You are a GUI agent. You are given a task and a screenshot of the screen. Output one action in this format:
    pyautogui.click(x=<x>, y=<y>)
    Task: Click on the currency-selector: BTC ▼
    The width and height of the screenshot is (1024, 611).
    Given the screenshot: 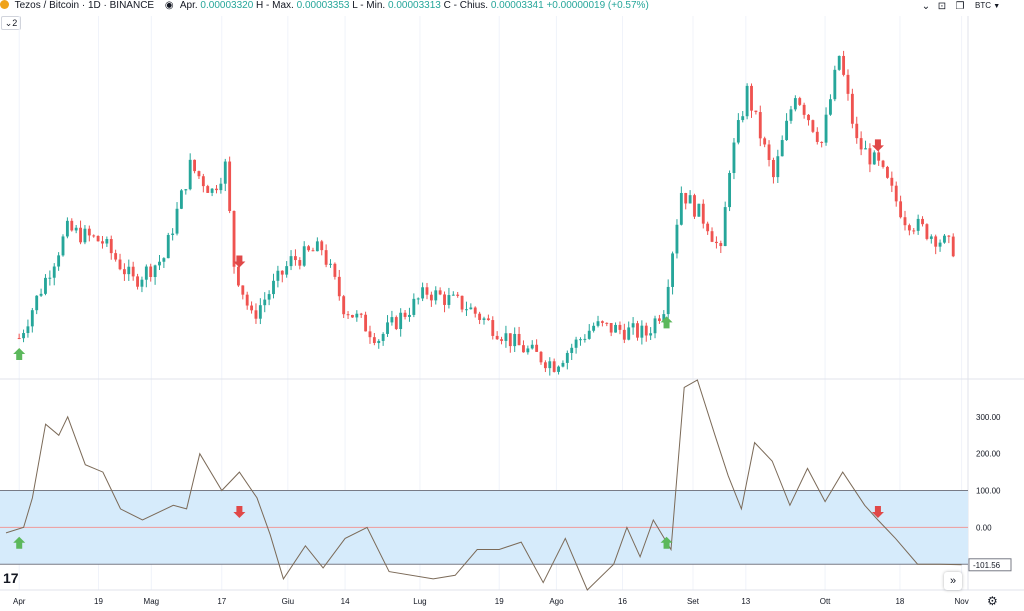 What is the action you would take?
    pyautogui.click(x=987, y=6)
    